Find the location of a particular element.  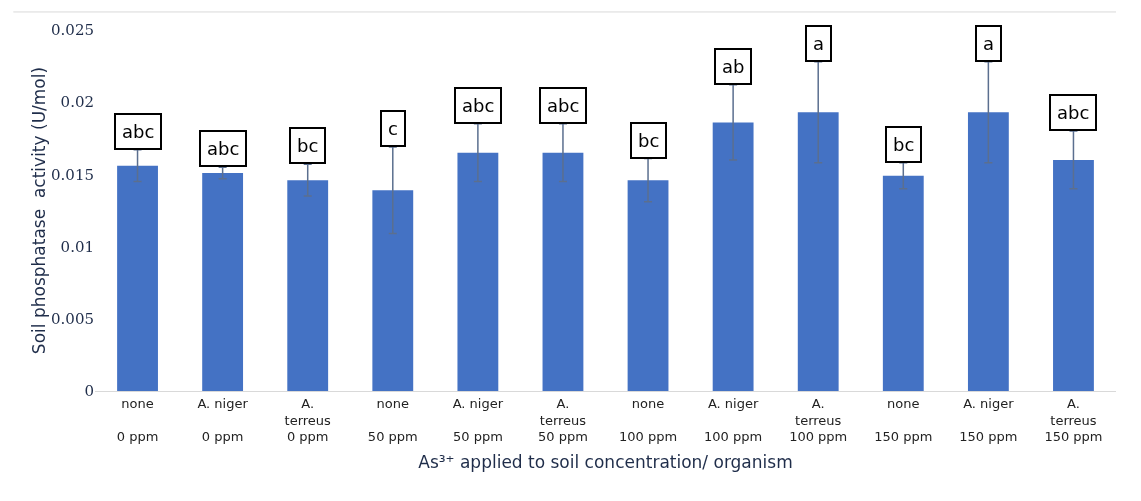

y-tick-label: 0.01 is located at coordinates (77, 246).